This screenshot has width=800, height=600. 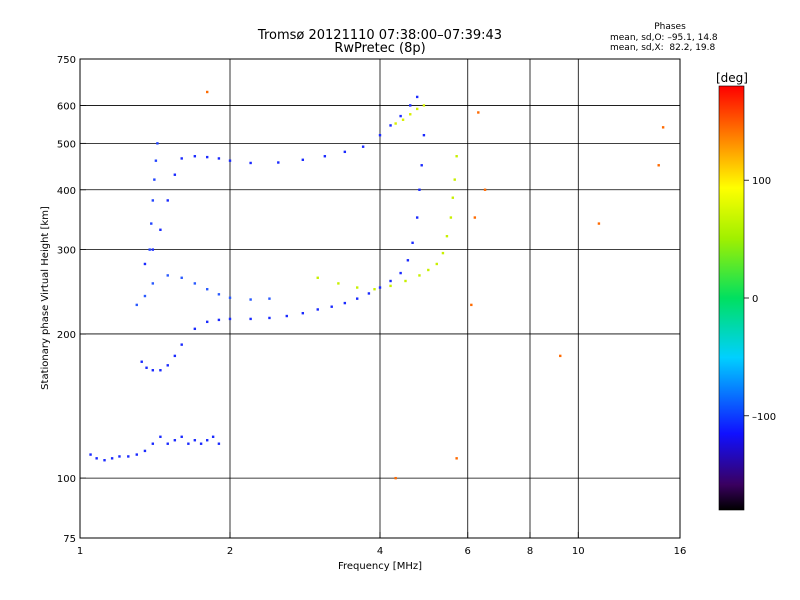 I want to click on colorbar, so click(x=731, y=298).